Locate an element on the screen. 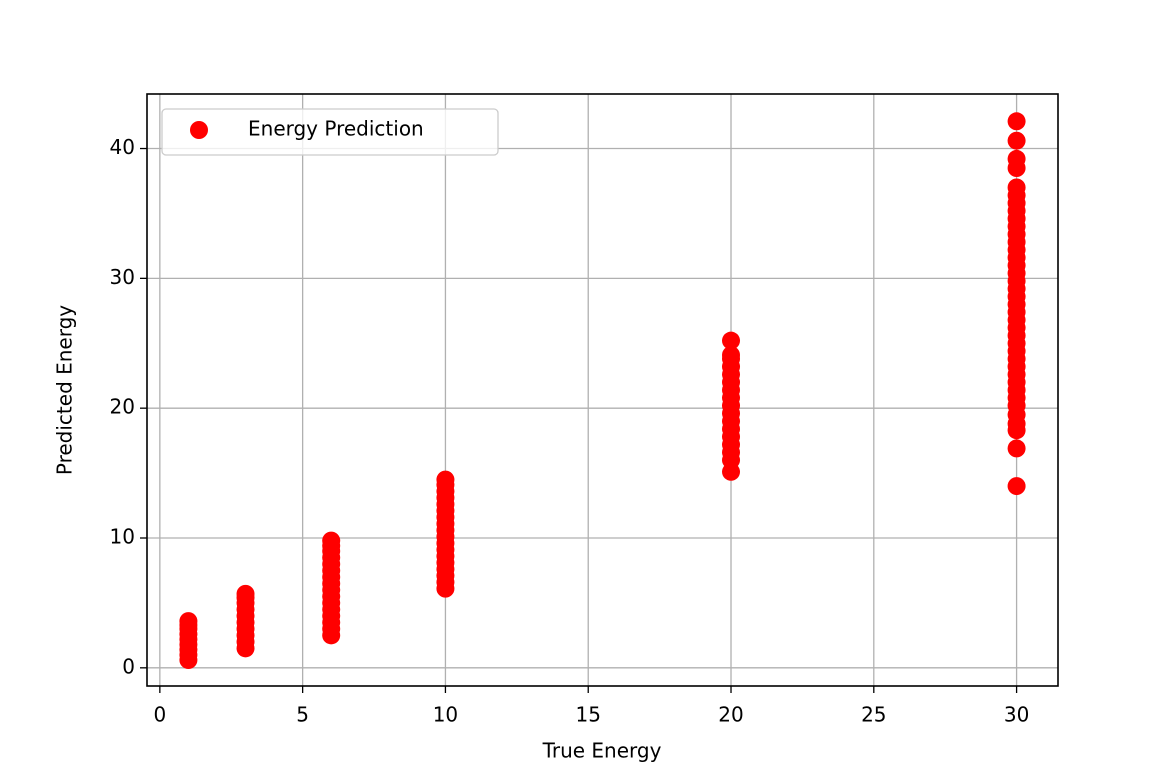 This screenshot has height=784, width=1176. x-axis-label: True Energy is located at coordinates (602, 751).